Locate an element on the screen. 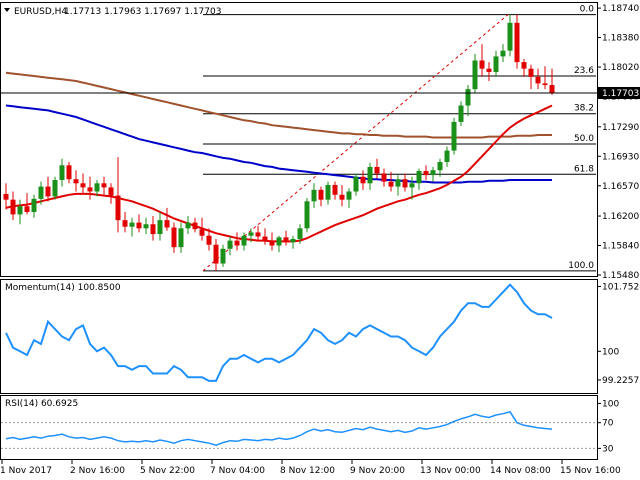  rsi-indicator: 100 70 30 is located at coordinates (310, 426).